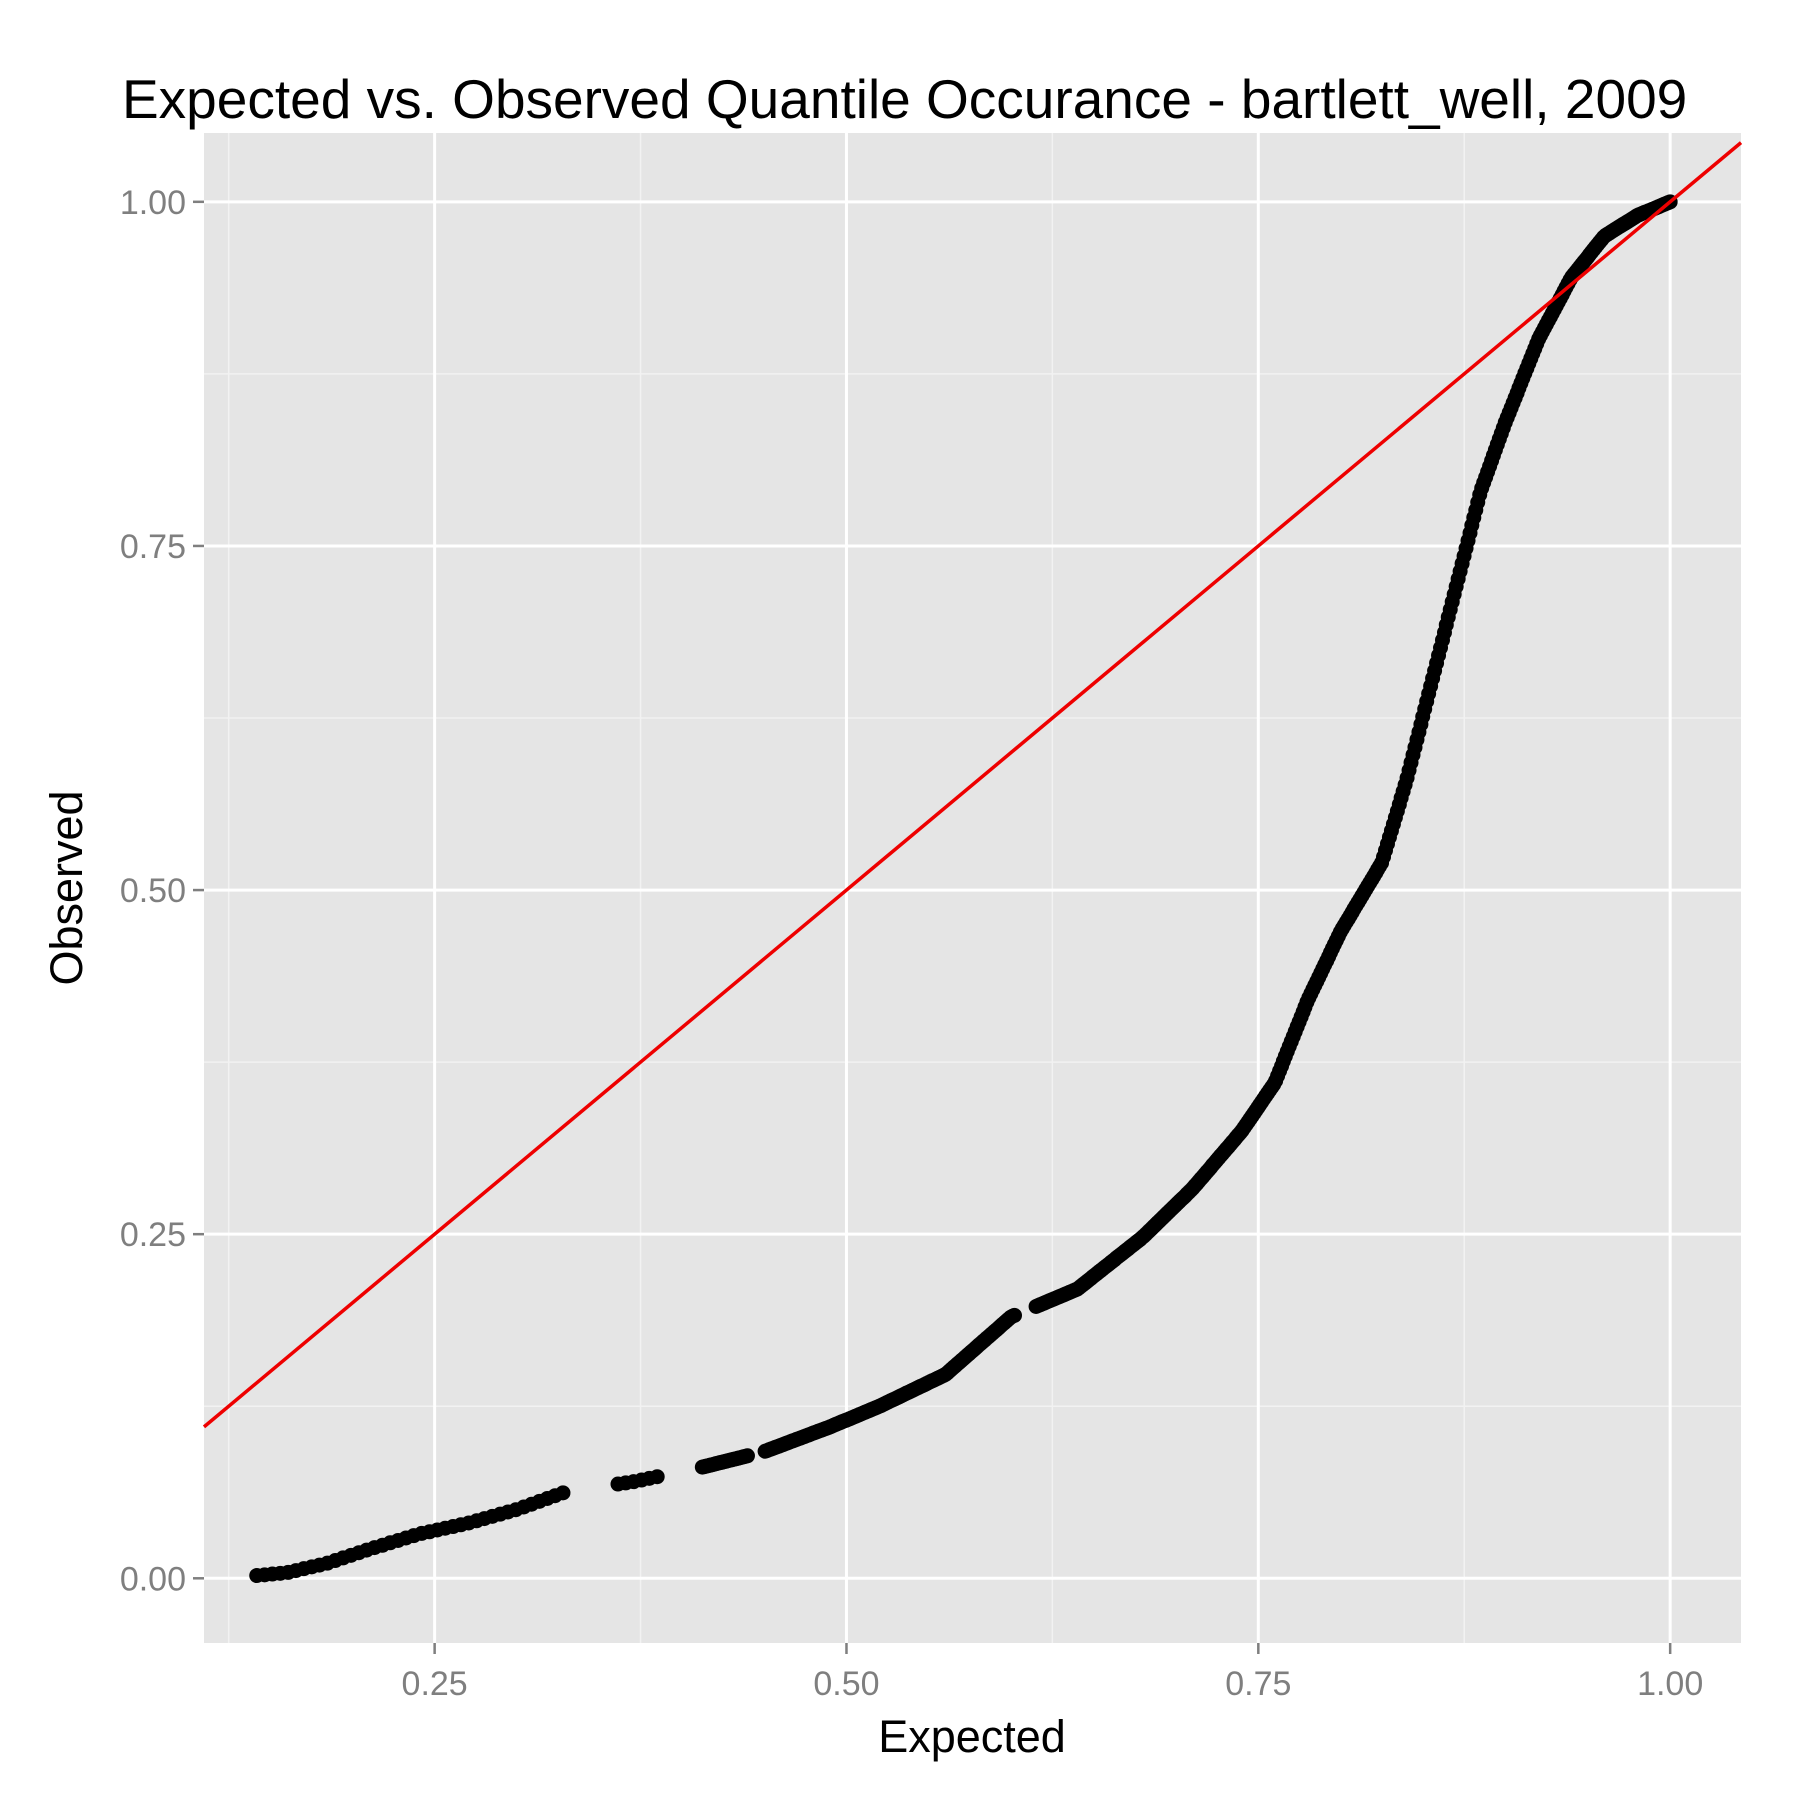  What do you see at coordinates (153, 547) in the screenshot?
I see `y-tick-label: 0.75` at bounding box center [153, 547].